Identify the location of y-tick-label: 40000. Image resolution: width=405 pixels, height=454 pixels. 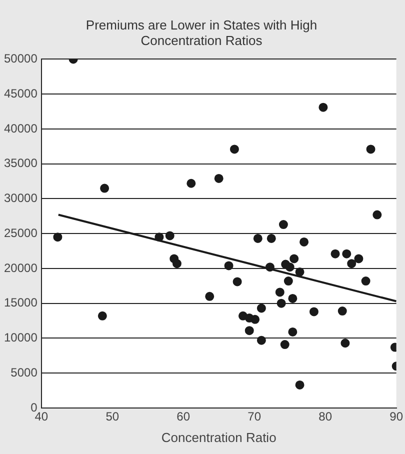
(21, 128).